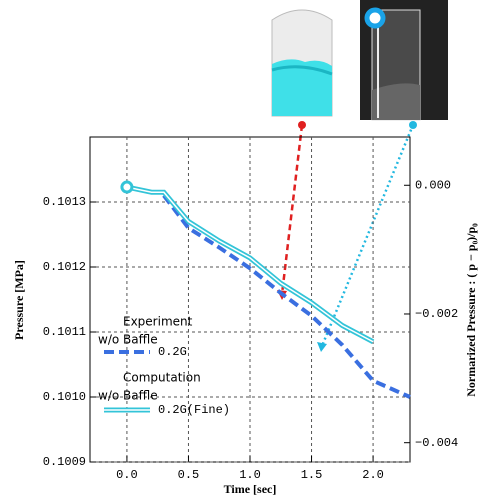  Describe the element at coordinates (162, 378) in the screenshot. I see `legend-group: Computation` at that location.